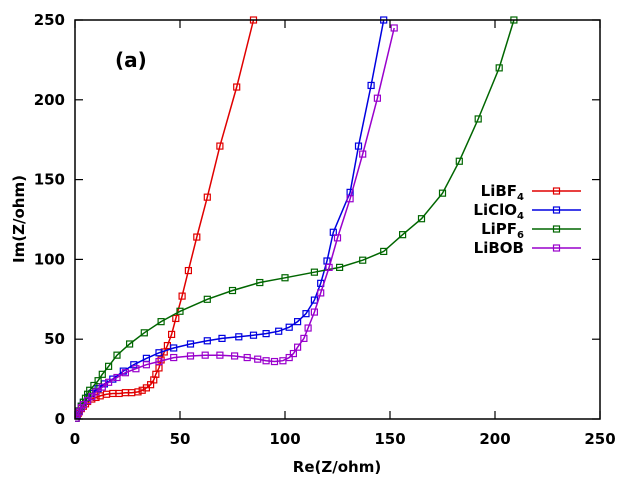 This screenshot has height=480, width=640. Describe the element at coordinates (49, 20) in the screenshot. I see `y-tick-label: 250` at that location.